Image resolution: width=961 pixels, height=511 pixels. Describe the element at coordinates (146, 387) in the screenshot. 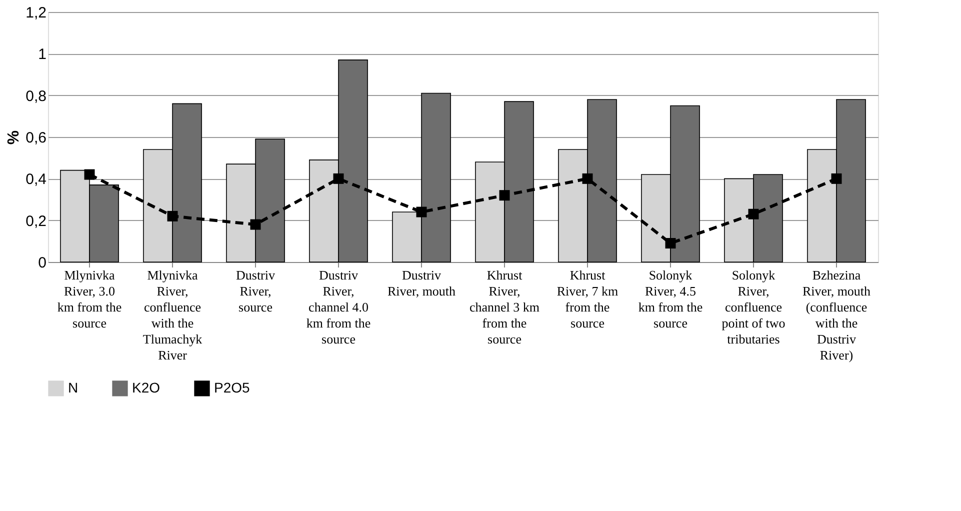

I see `legend-label: K2O` at that location.